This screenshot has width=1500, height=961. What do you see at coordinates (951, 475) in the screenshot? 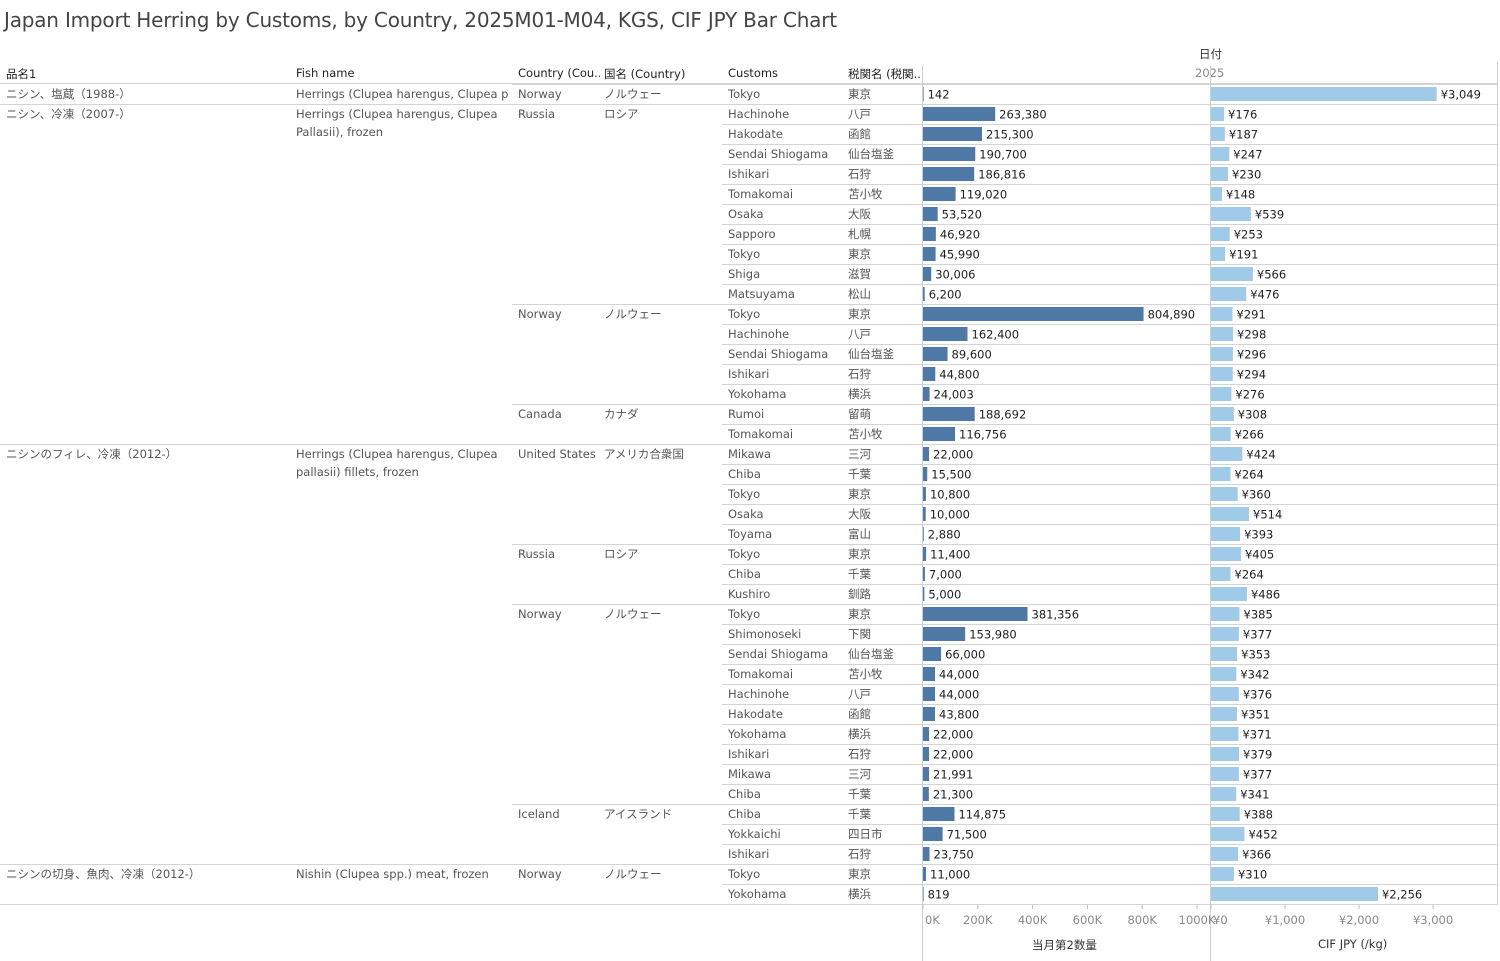
I see `data-label-quantity: 15,500` at bounding box center [951, 475].